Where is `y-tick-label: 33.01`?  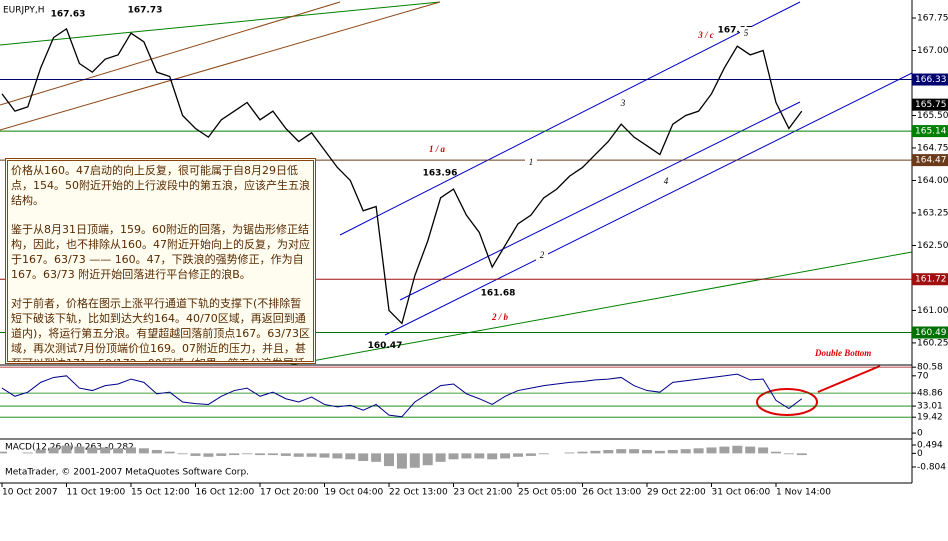
y-tick-label: 33.01 is located at coordinates (930, 407).